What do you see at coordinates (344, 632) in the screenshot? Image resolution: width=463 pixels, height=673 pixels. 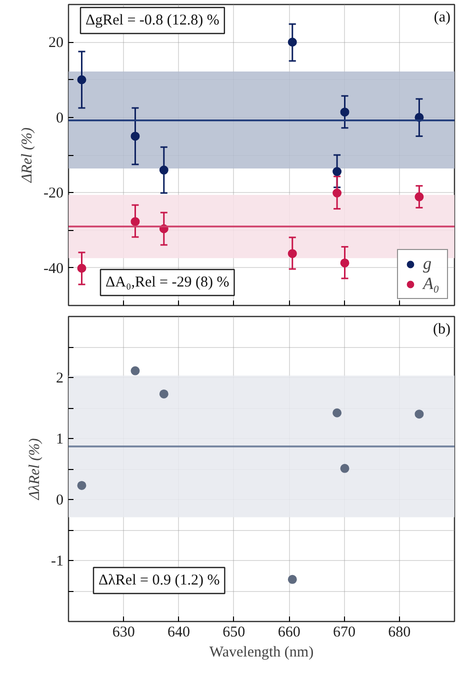 I see `x-tick-label: 670` at bounding box center [344, 632].